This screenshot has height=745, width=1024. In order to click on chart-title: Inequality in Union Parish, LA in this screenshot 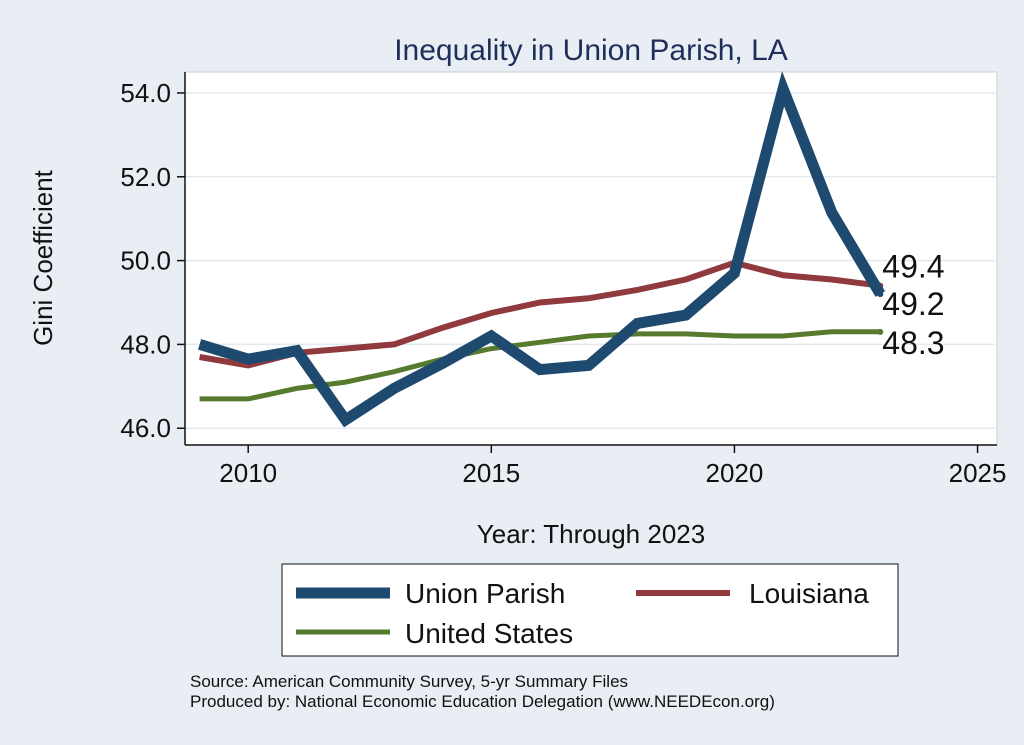, I will do `click(591, 50)`.